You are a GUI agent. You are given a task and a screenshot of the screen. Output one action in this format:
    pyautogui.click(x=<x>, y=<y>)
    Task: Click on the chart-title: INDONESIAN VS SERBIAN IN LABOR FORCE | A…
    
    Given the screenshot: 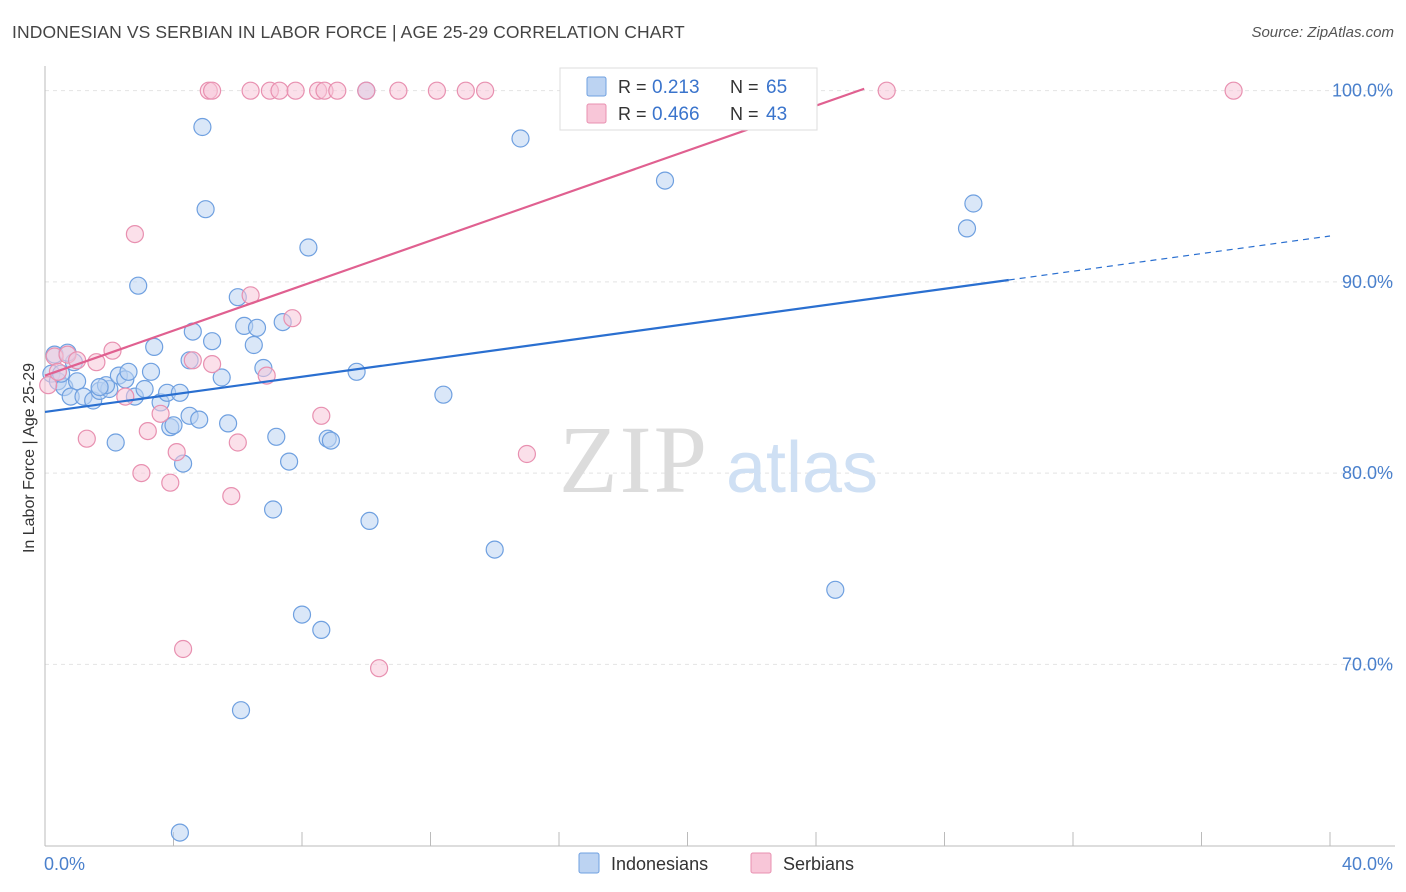 What is the action you would take?
    pyautogui.click(x=348, y=32)
    